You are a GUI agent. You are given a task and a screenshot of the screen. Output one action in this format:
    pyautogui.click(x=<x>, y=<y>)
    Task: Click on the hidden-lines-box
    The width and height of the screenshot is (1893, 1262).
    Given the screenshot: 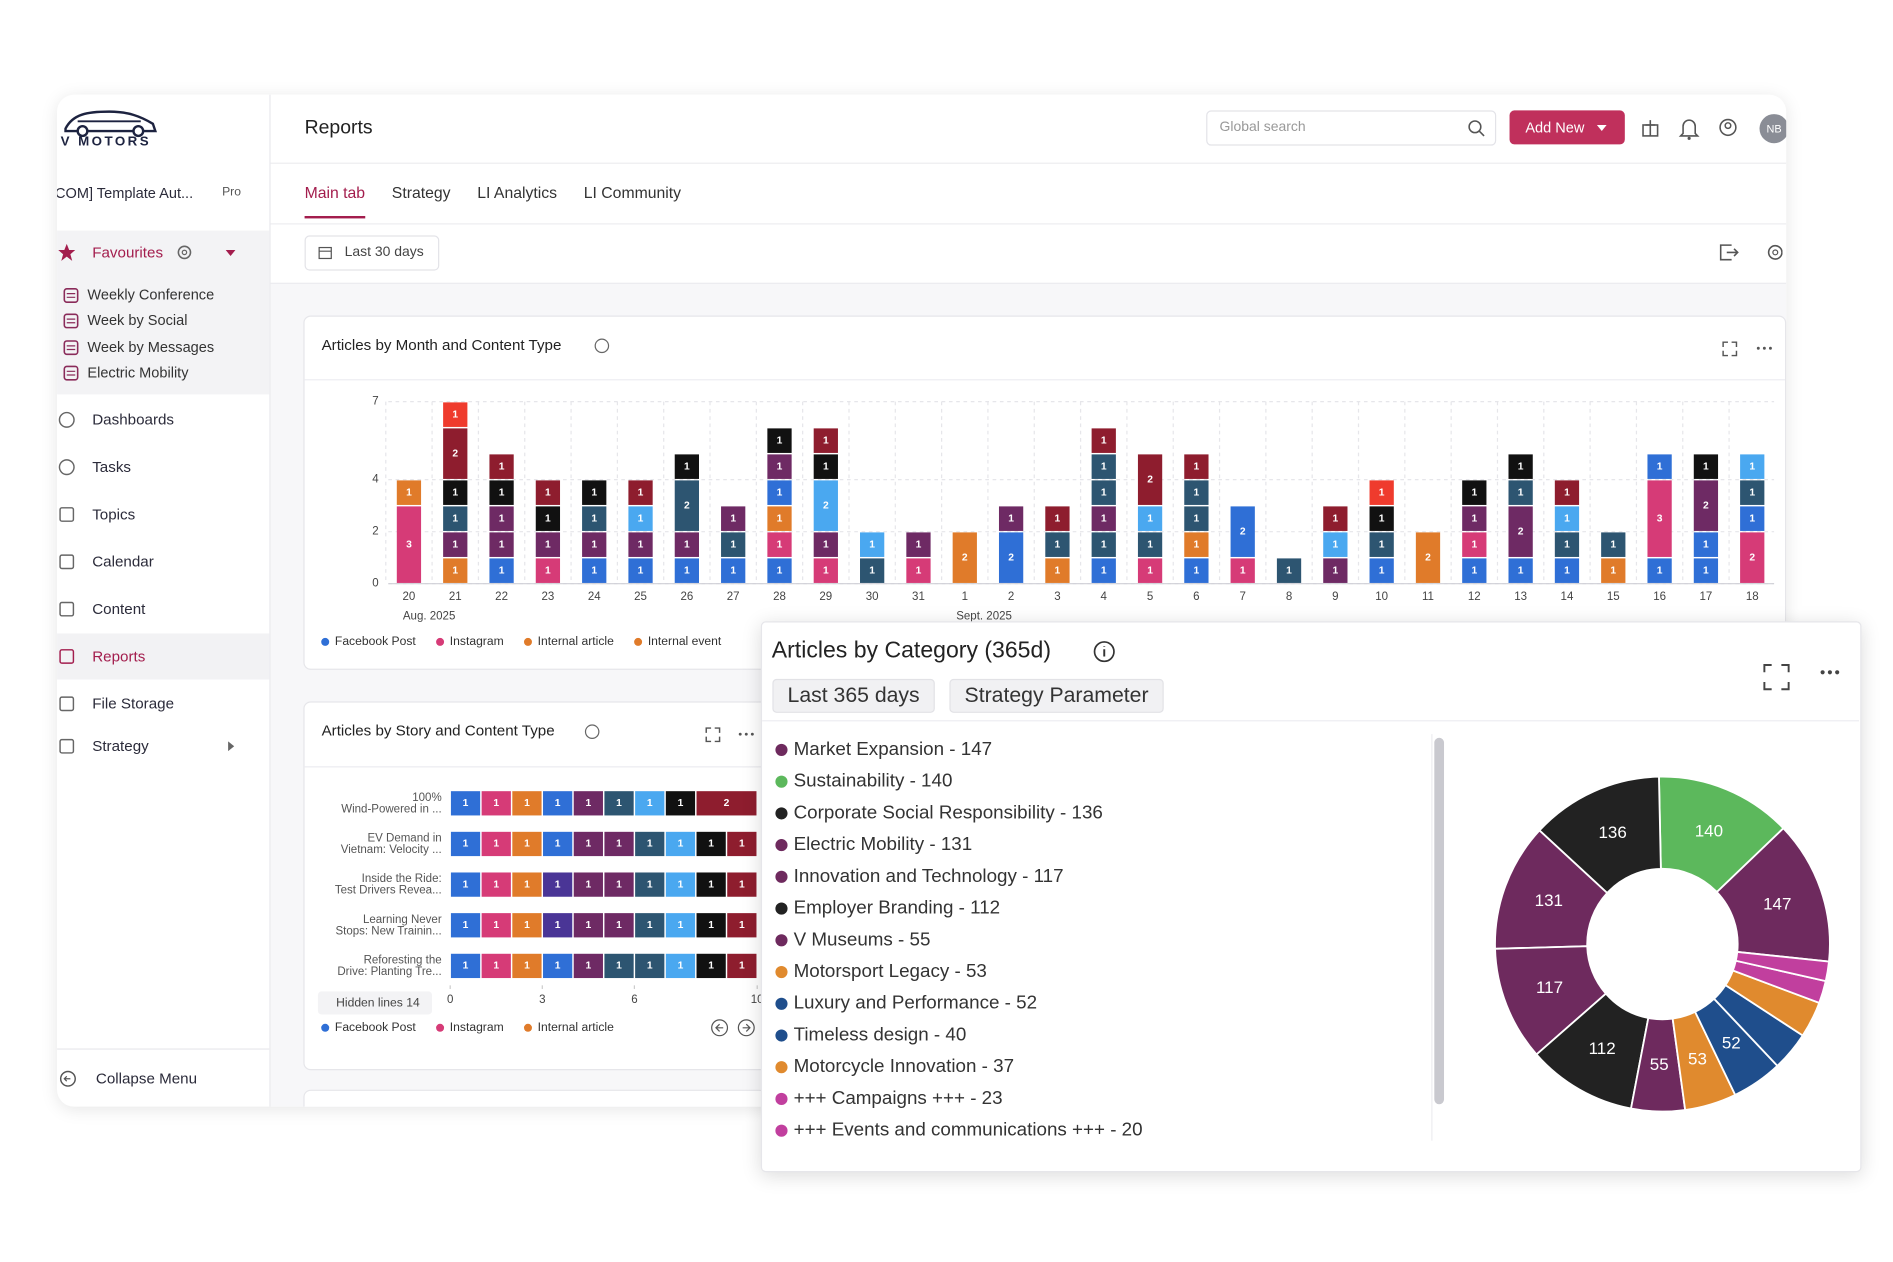 What is the action you would take?
    pyautogui.click(x=374, y=1003)
    